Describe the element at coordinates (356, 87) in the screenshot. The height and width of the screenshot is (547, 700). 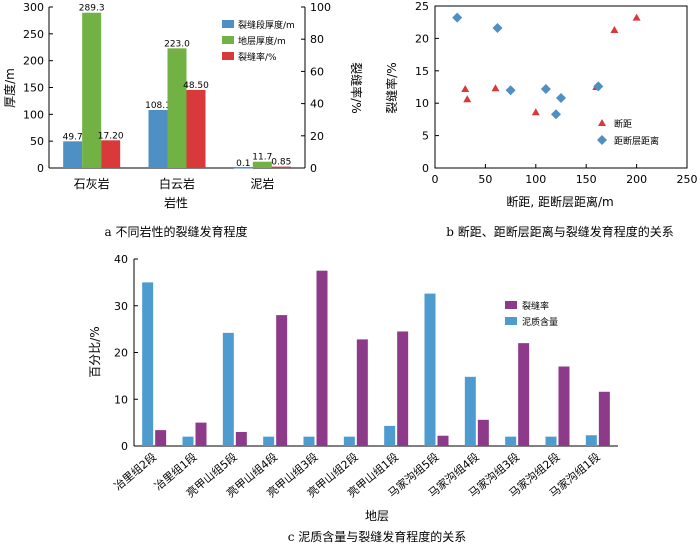
I see `panel-a-y2label: 裂缝率/%` at that location.